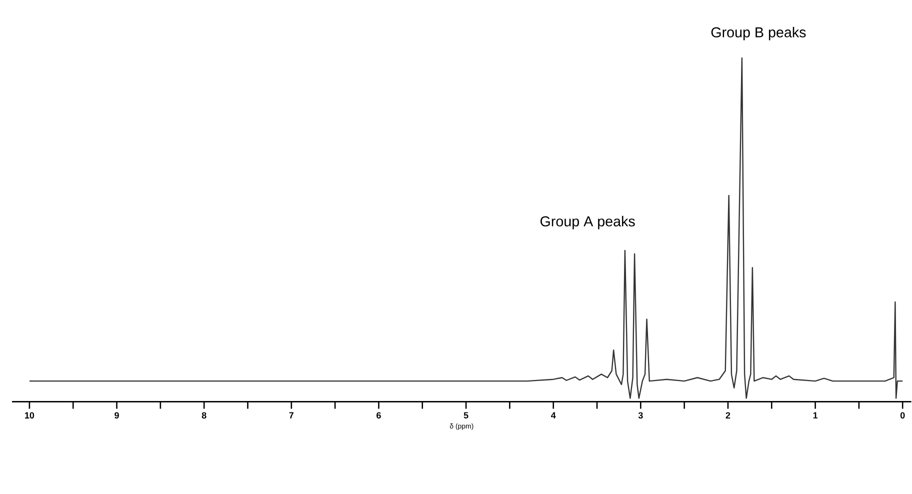 Image resolution: width=912 pixels, height=494 pixels. What do you see at coordinates (728, 415) in the screenshot?
I see `x-tick-label: 2` at bounding box center [728, 415].